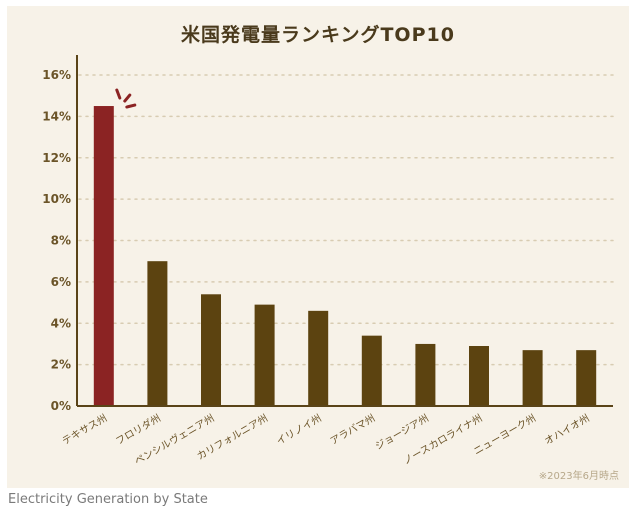  What do you see at coordinates (61, 406) in the screenshot?
I see `y-tick-label: 0%` at bounding box center [61, 406].